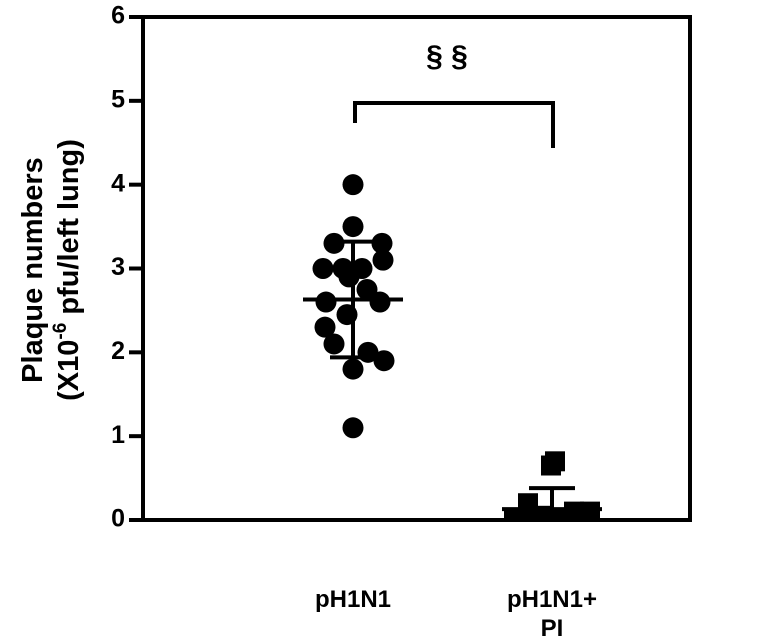  What do you see at coordinates (454, 124) in the screenshot?
I see `significance-bracket` at bounding box center [454, 124].